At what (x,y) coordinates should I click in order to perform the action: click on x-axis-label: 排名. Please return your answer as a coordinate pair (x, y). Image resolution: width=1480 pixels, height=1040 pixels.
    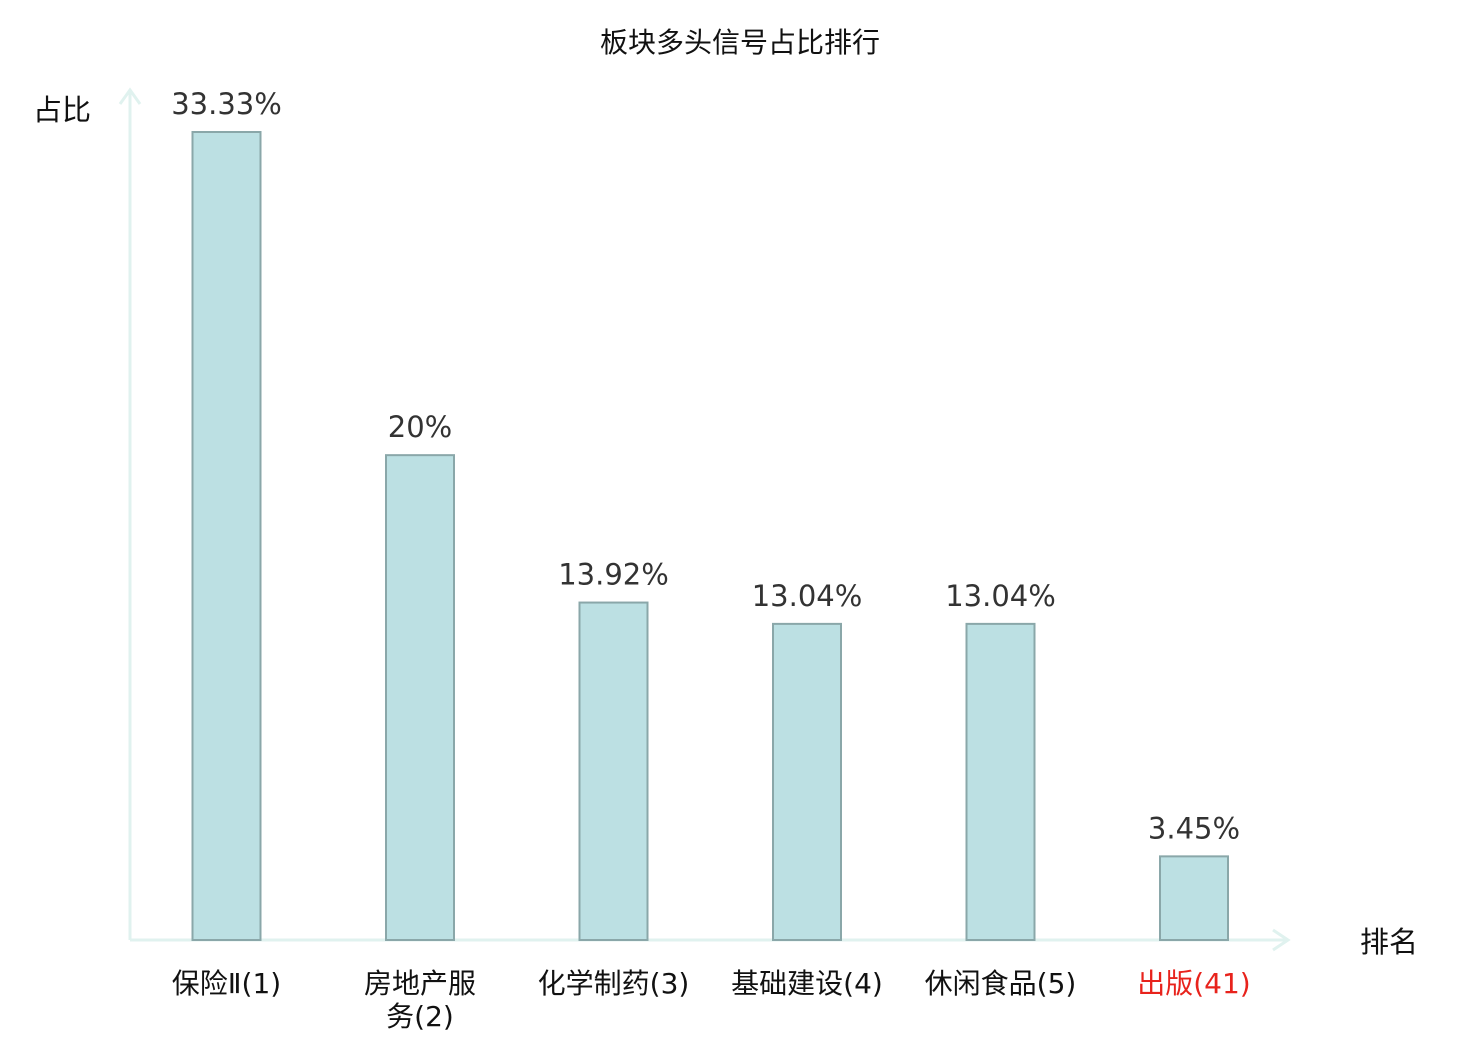
    Looking at the image, I should click on (1389, 942).